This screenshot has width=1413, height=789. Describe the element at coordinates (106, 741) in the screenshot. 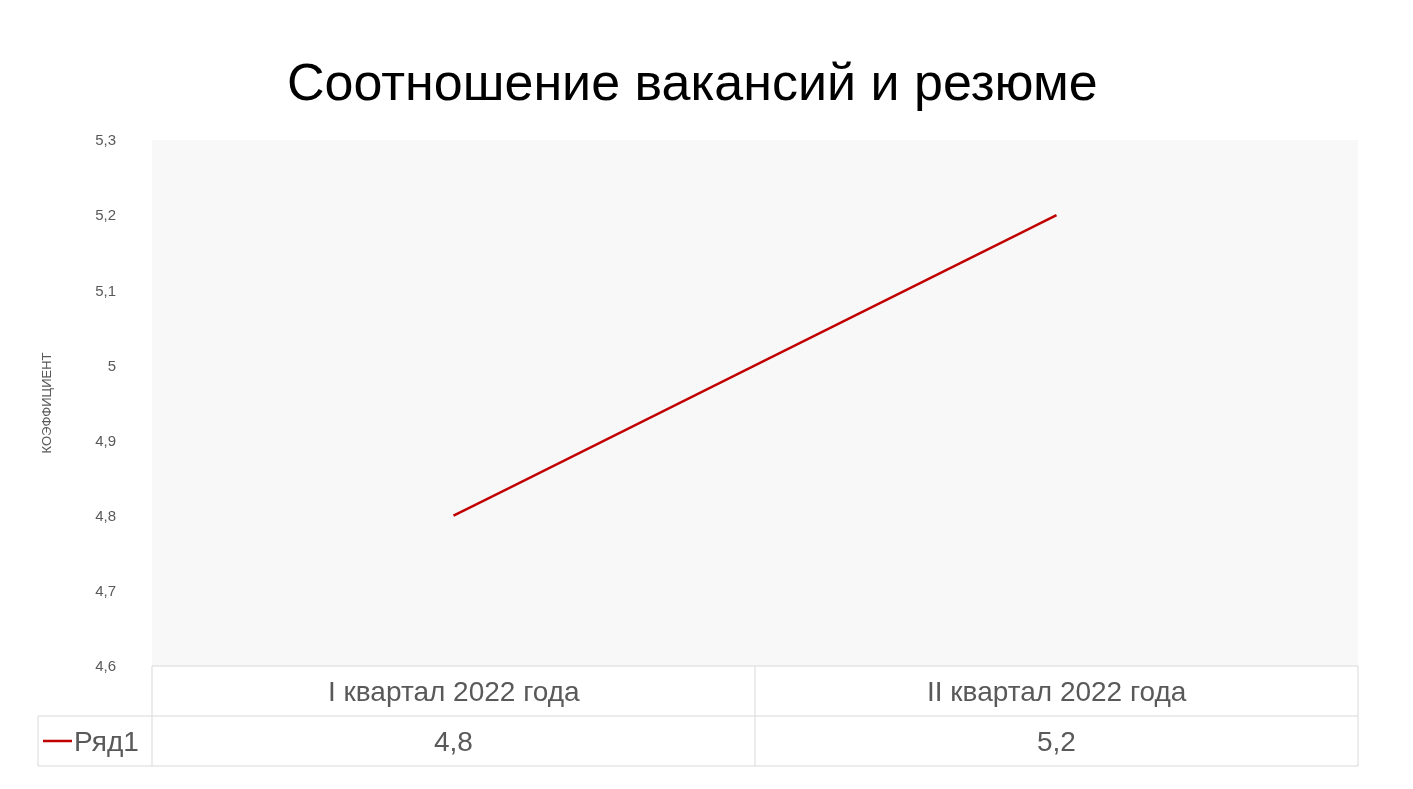

I see `legend-label: Ряд1` at that location.